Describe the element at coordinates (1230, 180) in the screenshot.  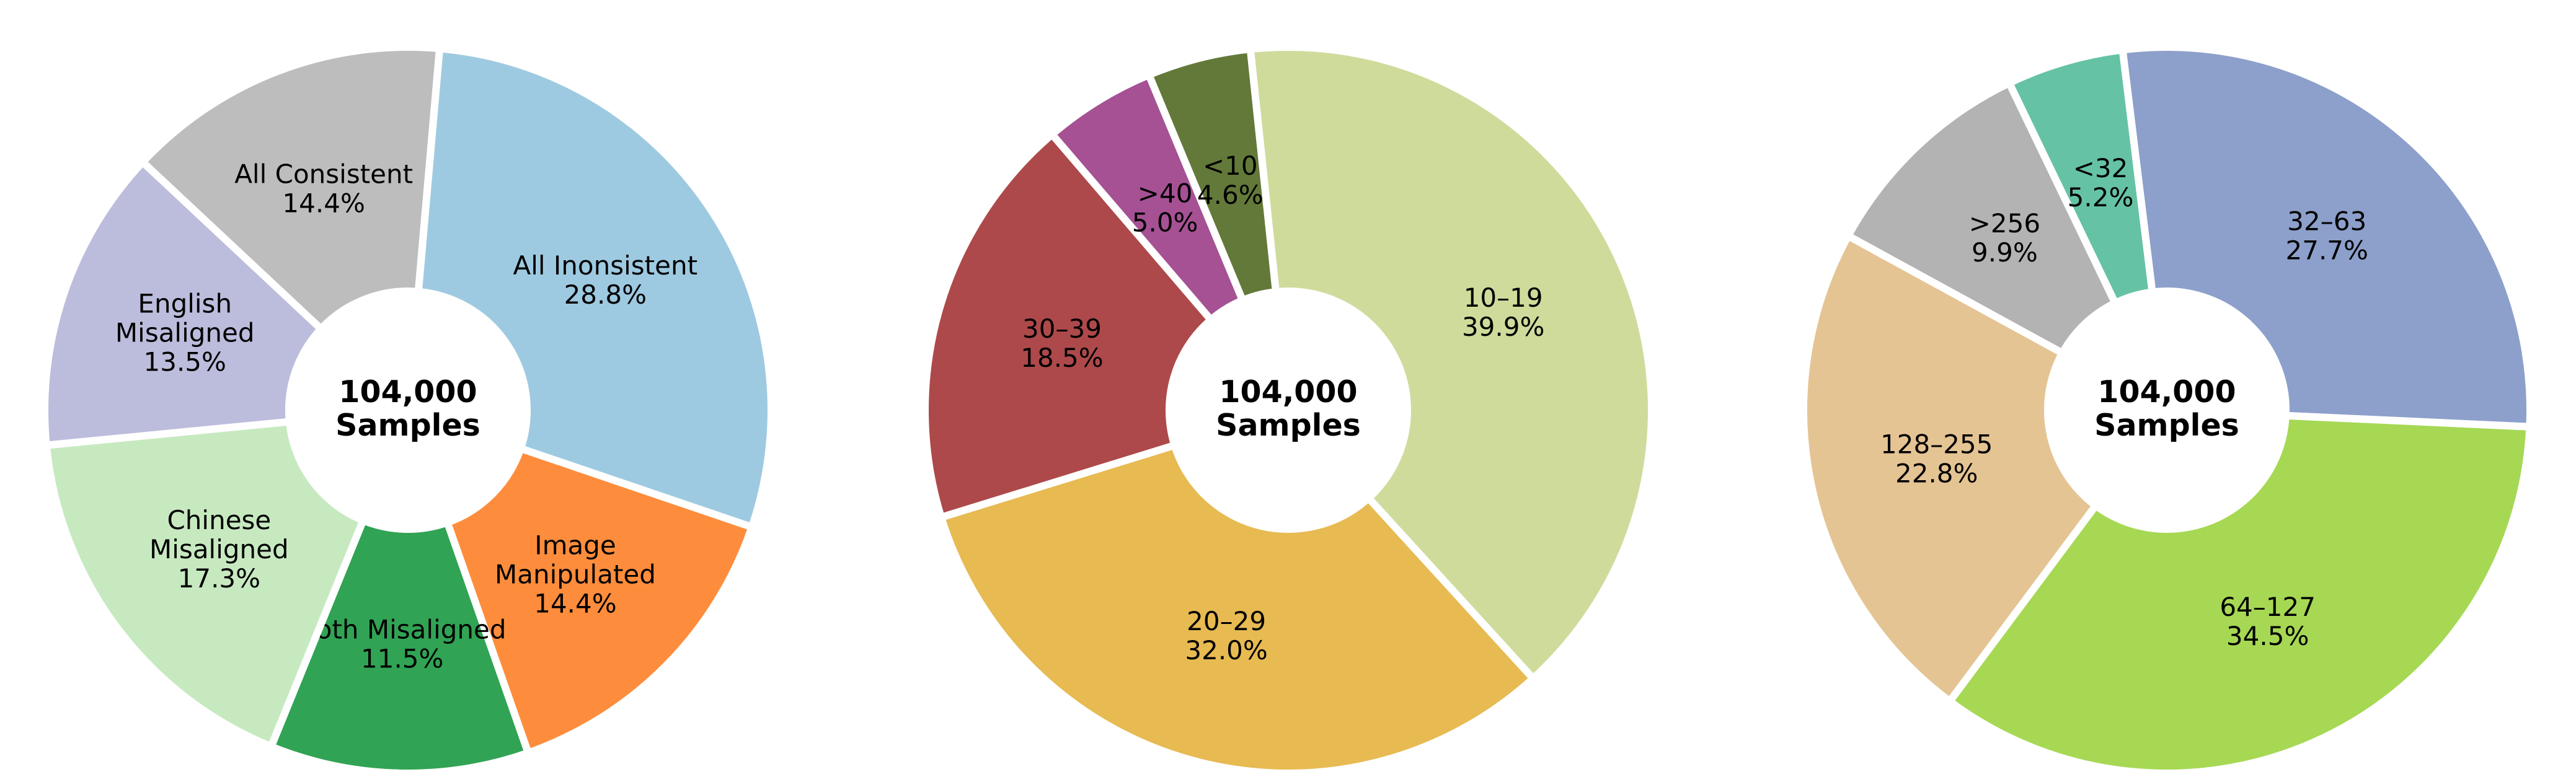
I see `slice-label: <10 4.6%` at that location.